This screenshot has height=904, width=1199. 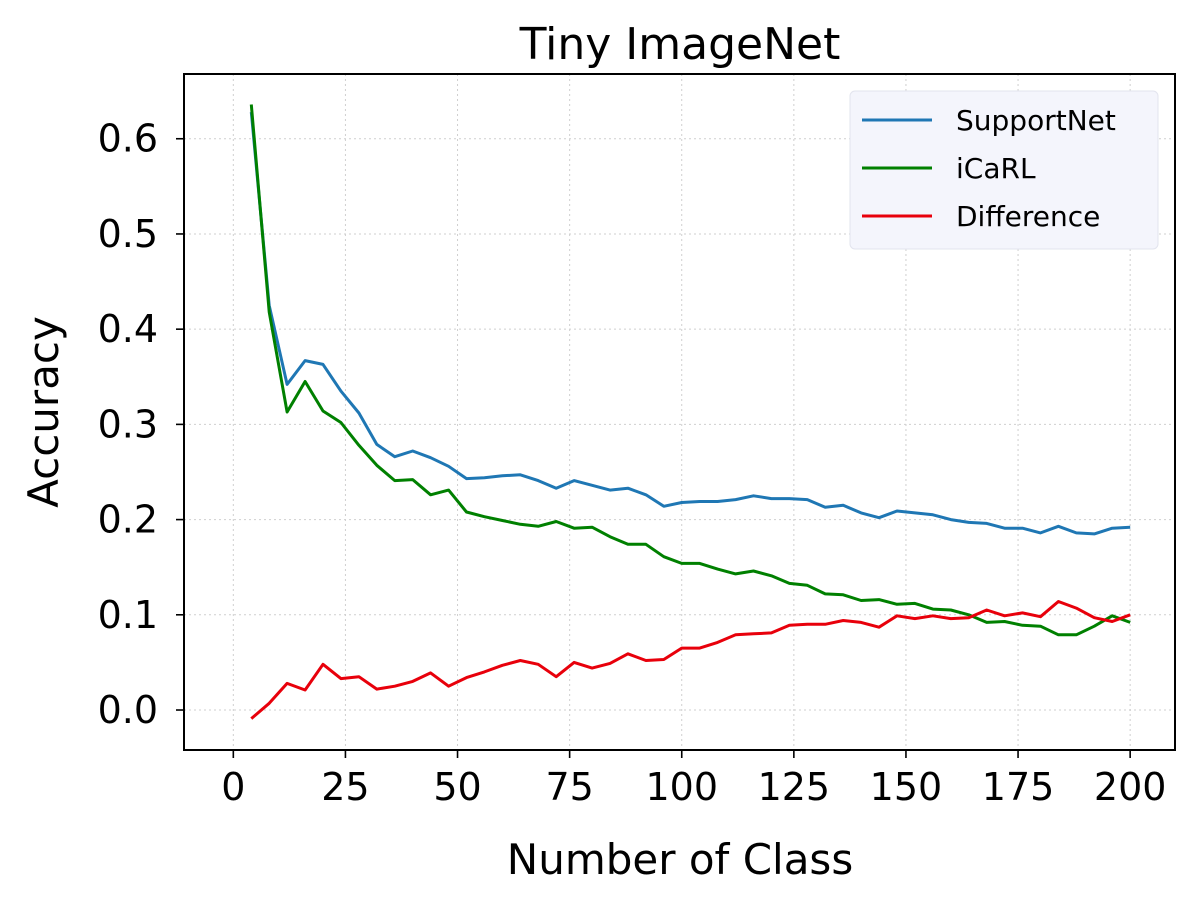 I want to click on y-tick-label: 0.4, so click(x=128, y=329).